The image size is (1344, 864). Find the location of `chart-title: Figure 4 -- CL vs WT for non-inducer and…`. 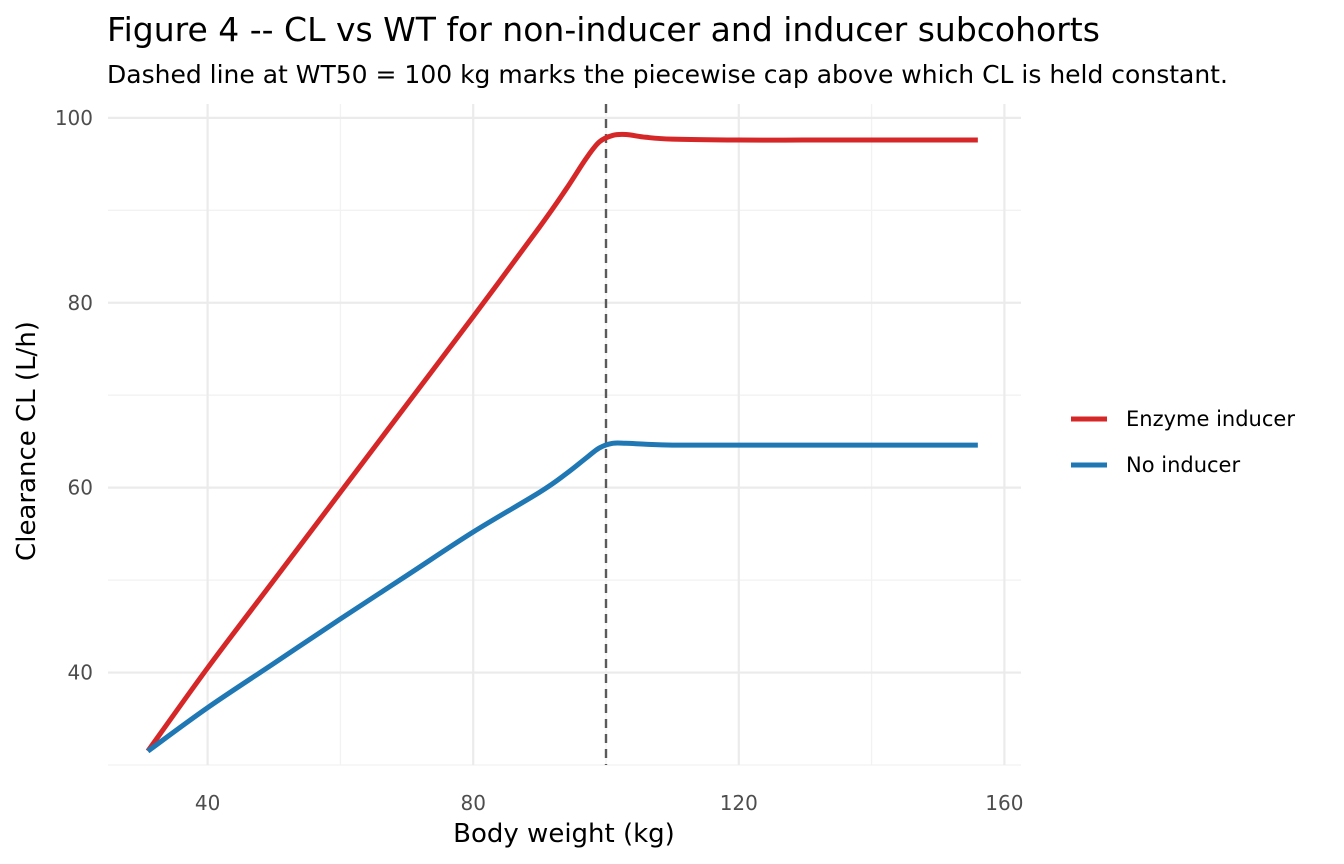

chart-title: Figure 4 -- CL vs WT for non-inducer and… is located at coordinates (603, 29).